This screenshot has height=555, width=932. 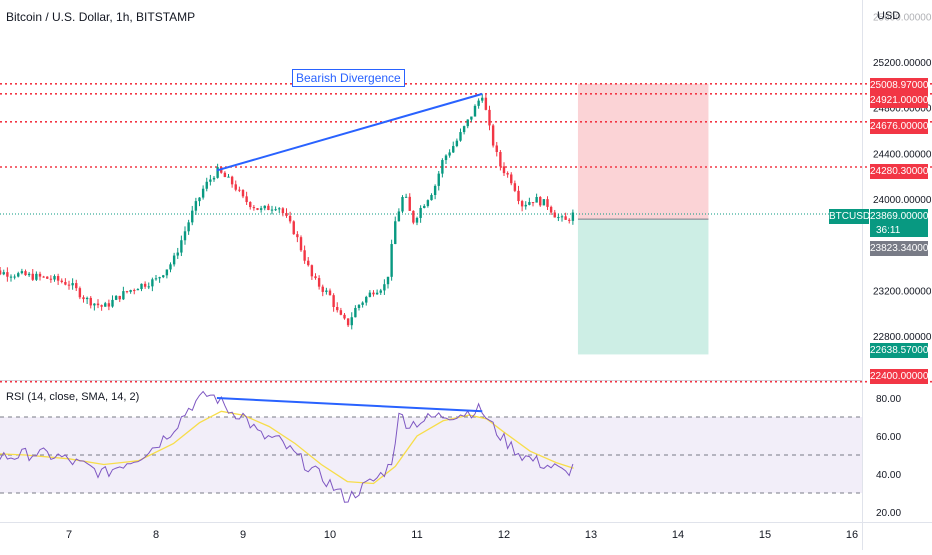 What do you see at coordinates (852, 535) in the screenshot?
I see `time-axis-label: 16` at bounding box center [852, 535].